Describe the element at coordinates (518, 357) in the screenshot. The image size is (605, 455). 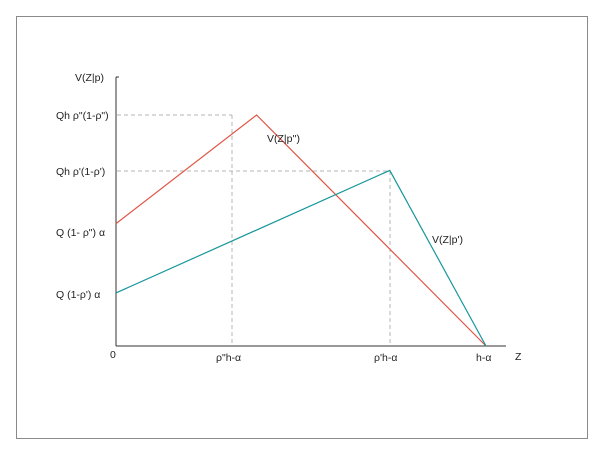
I see `x-axis-label: Z` at that location.